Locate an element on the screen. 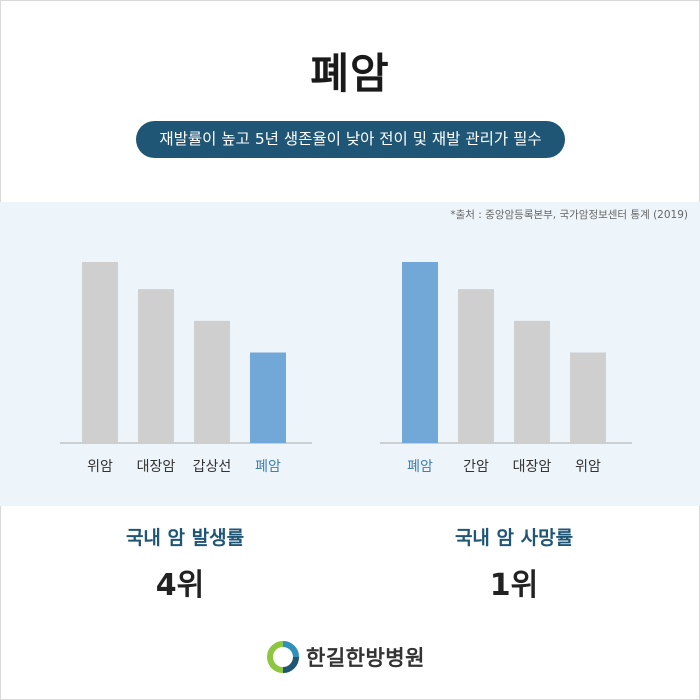  bar-label-2: 대장암 is located at coordinates (156, 467).